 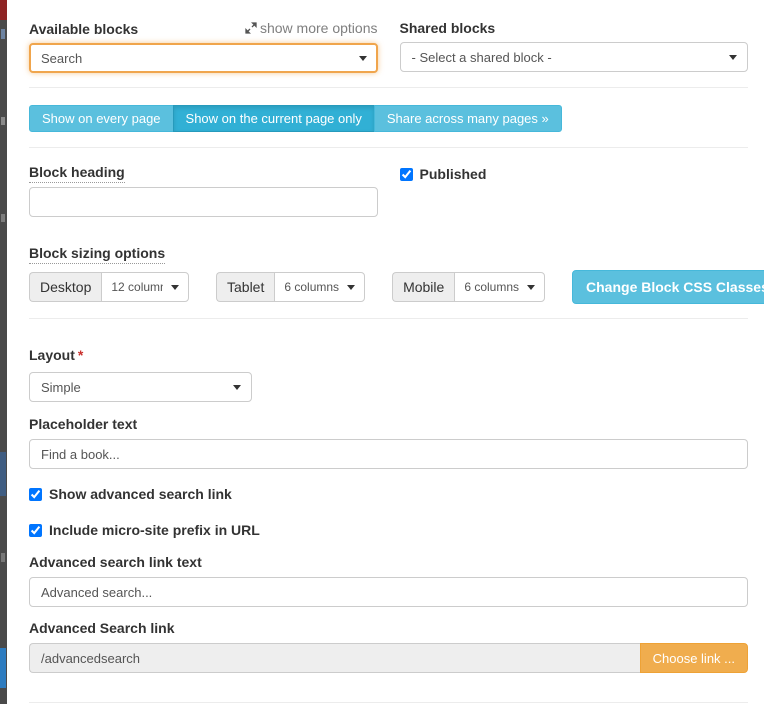 I want to click on published-checkbox, so click(x=406, y=174).